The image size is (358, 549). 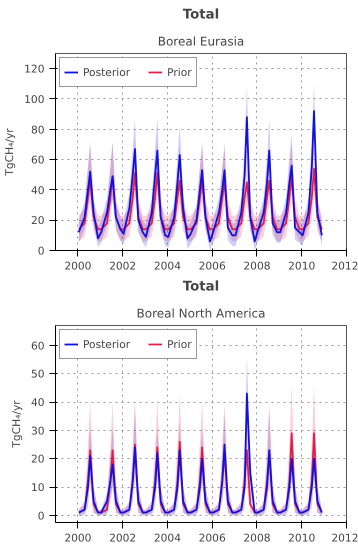 What do you see at coordinates (201, 41) in the screenshot?
I see `chart-subtitle: Boreal Eurasia` at bounding box center [201, 41].